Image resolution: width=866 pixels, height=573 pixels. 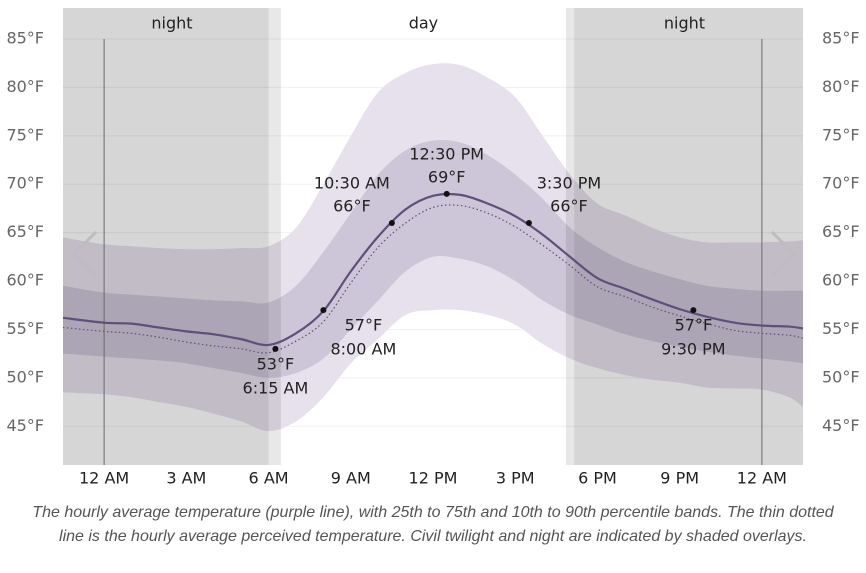 What do you see at coordinates (84, 254) in the screenshot?
I see `prev-arrow` at bounding box center [84, 254].